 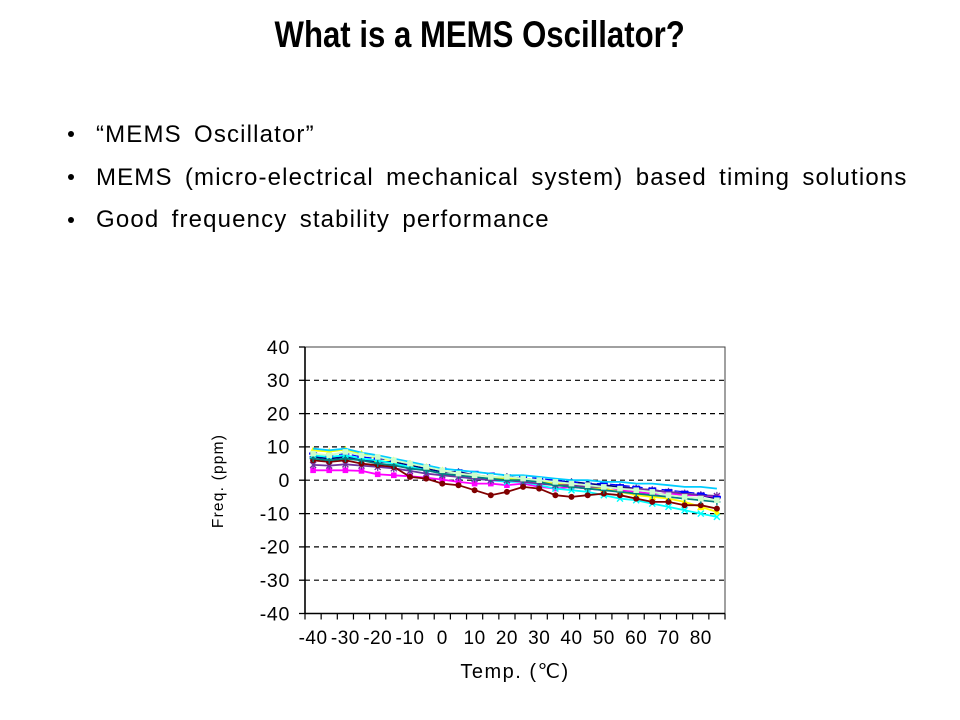 I want to click on svg-text: Temp. (℃), so click(x=514, y=672).